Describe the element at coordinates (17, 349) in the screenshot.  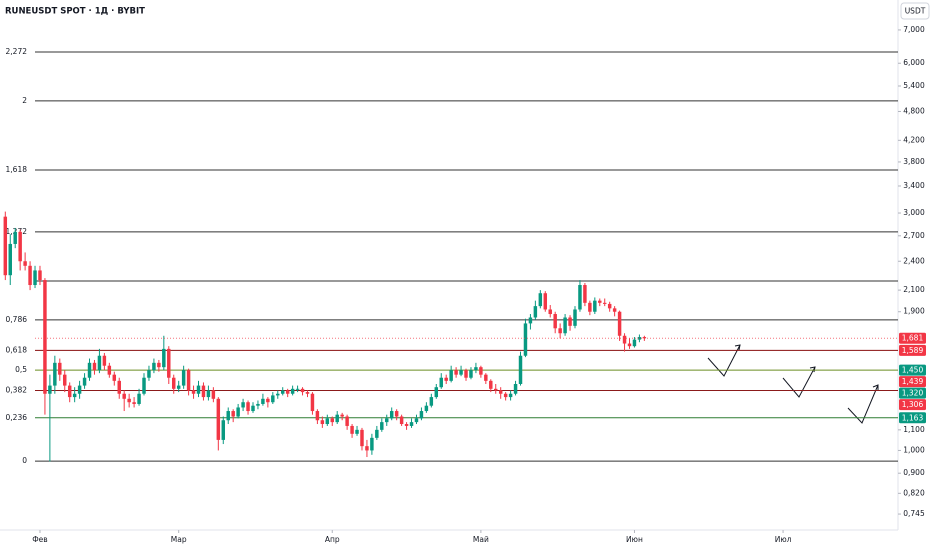
I see `fib-label: 0,618` at that location.